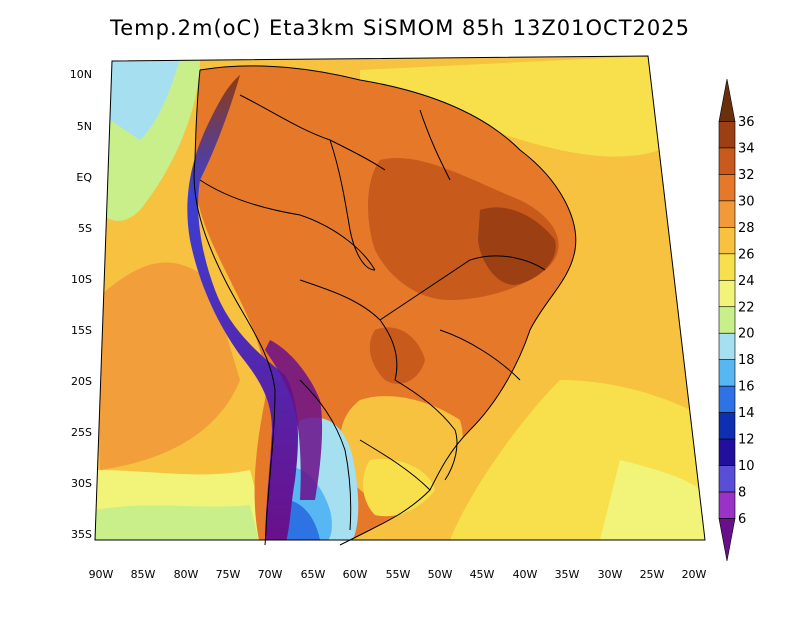 The image size is (800, 618). Describe the element at coordinates (81, 381) in the screenshot. I see `lat-tick-label: 20S` at that location.